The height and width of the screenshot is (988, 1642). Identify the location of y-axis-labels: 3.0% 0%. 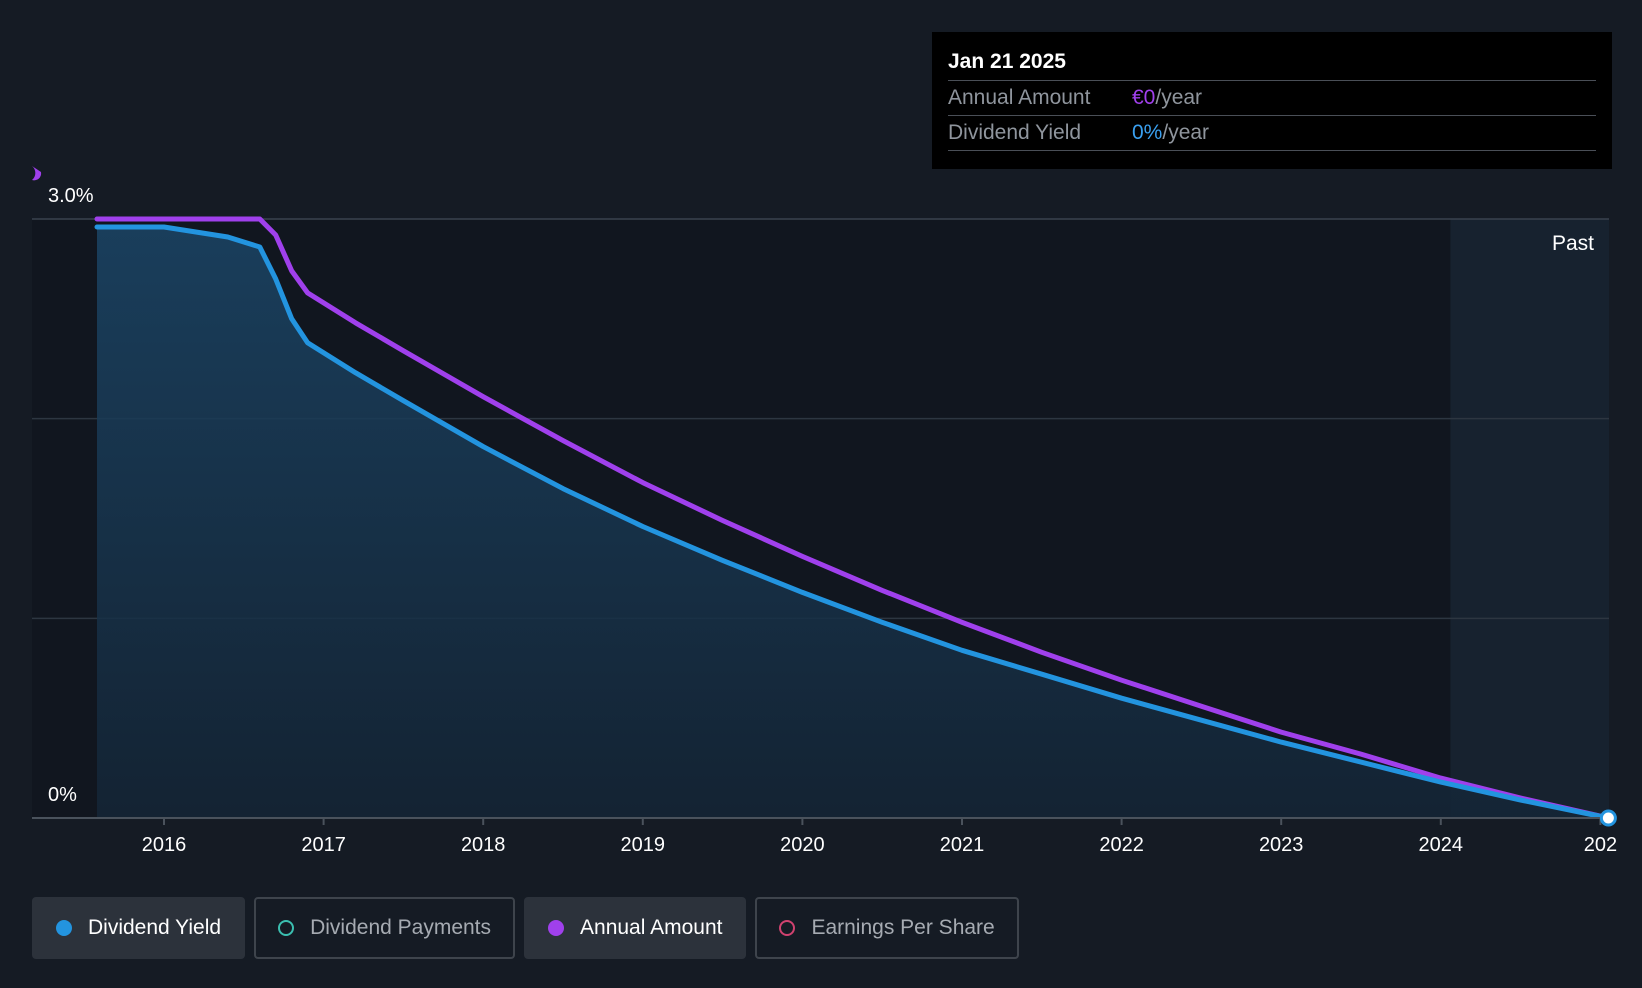
(71, 495).